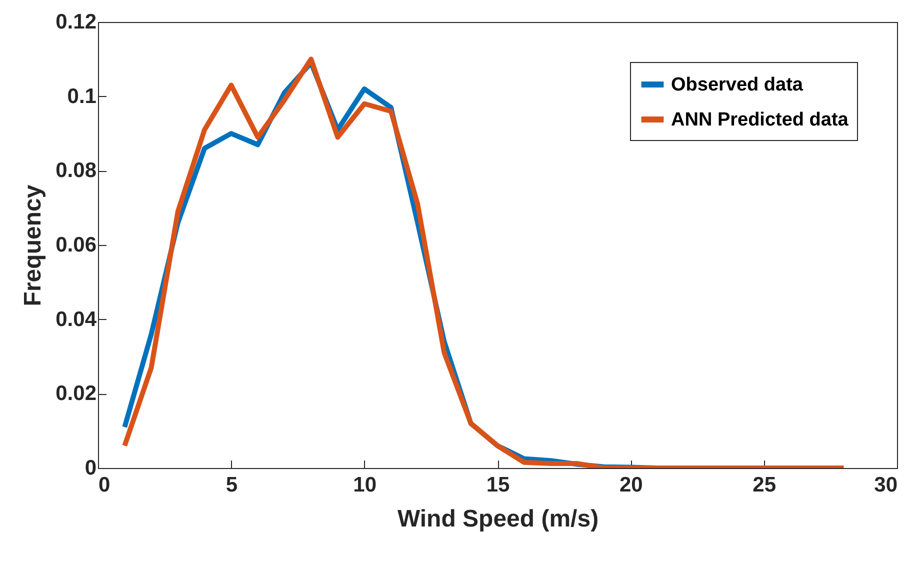 Image resolution: width=914 pixels, height=565 pixels. Describe the element at coordinates (498, 485) in the screenshot. I see `x-tick-label: 15` at that location.